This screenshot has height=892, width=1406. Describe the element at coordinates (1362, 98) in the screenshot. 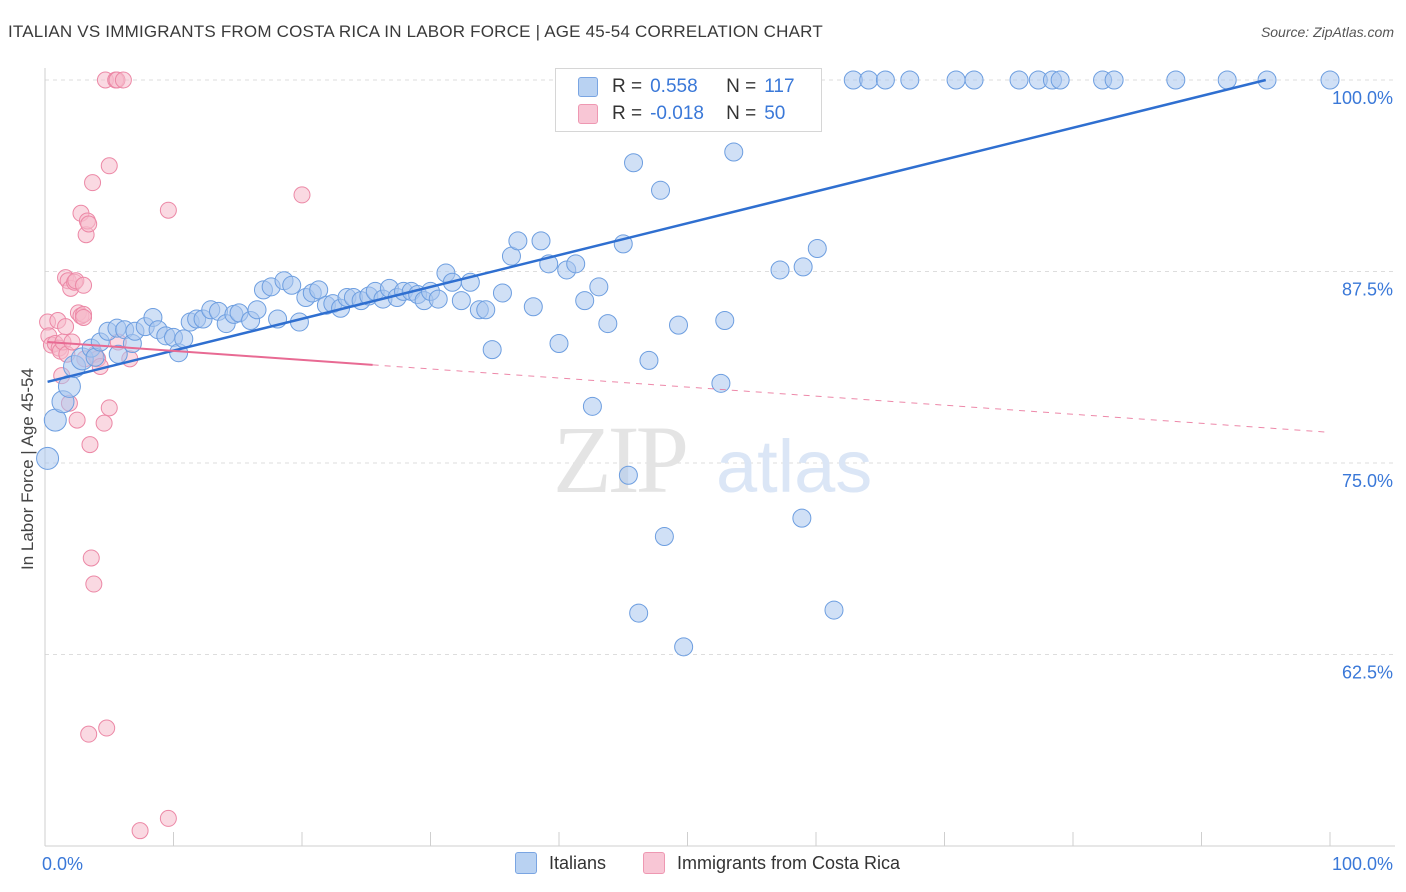

I see `y-tick-label: 100.0%` at that location.